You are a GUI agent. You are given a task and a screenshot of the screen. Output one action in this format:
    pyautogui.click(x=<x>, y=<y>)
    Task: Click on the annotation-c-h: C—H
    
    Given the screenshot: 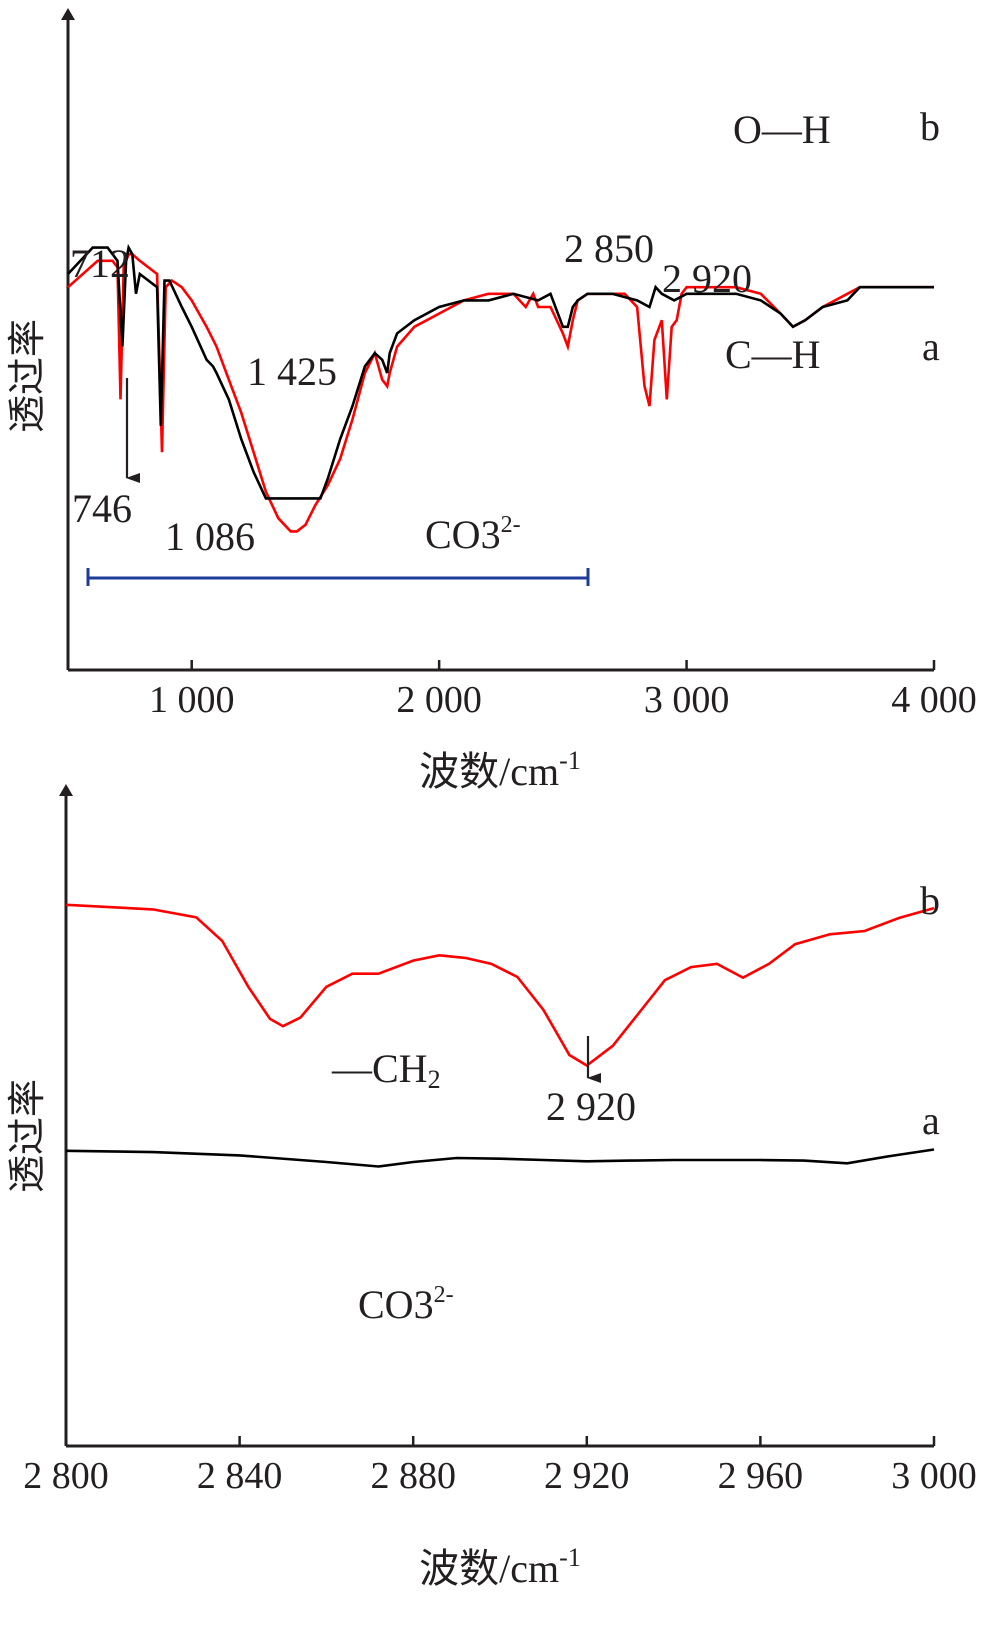 What is the action you would take?
    pyautogui.click(x=773, y=354)
    